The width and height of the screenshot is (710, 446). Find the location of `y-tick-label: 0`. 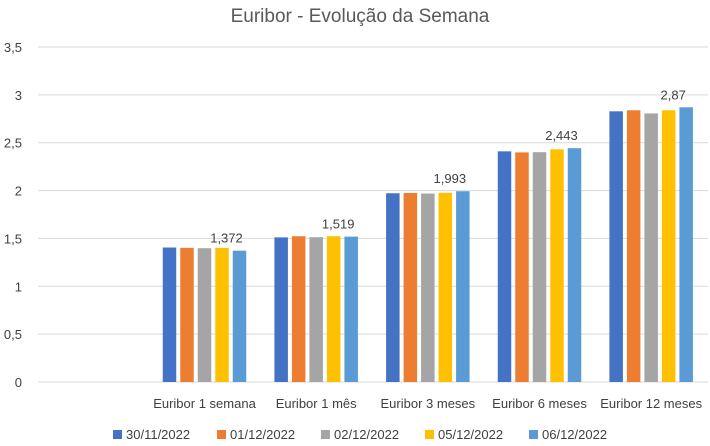

y-tick-label: 0 is located at coordinates (18, 382).